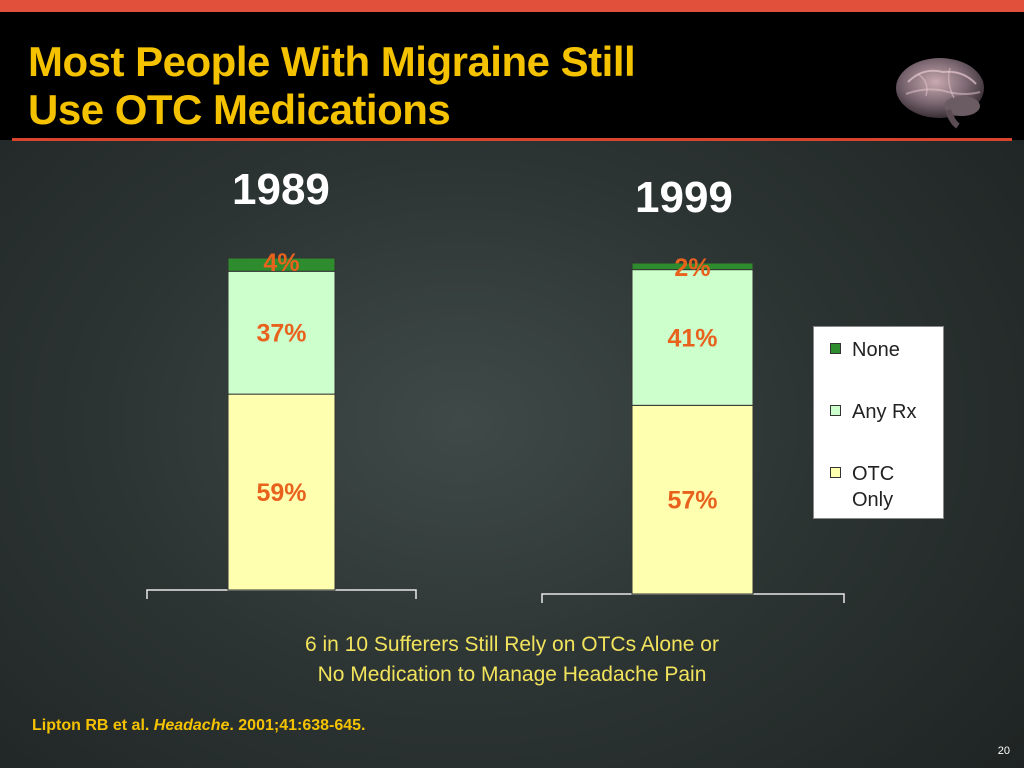 This screenshot has height=768, width=1024. What do you see at coordinates (835, 348) in the screenshot?
I see `legend-swatch-none` at bounding box center [835, 348].